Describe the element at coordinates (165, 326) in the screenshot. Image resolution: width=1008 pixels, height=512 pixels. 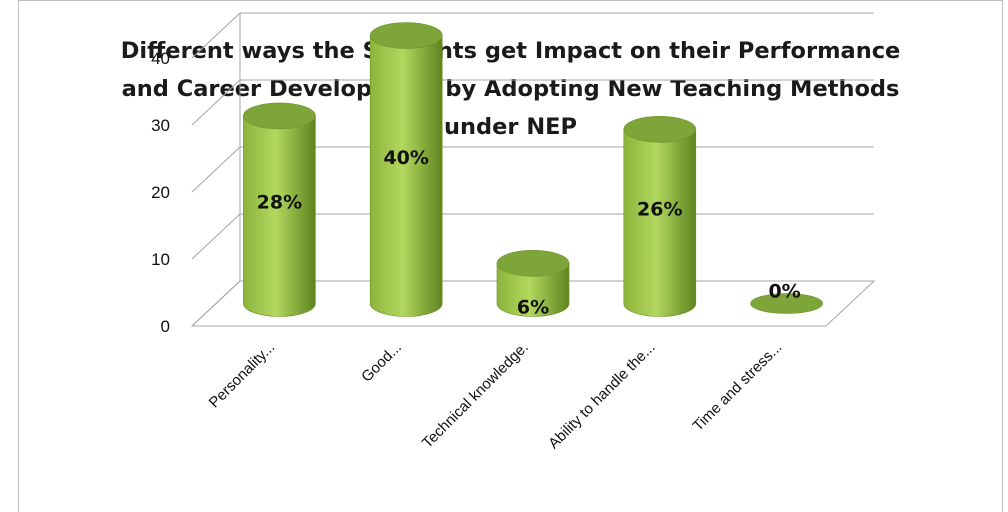
I see `y-tick-label: 0` at that location.